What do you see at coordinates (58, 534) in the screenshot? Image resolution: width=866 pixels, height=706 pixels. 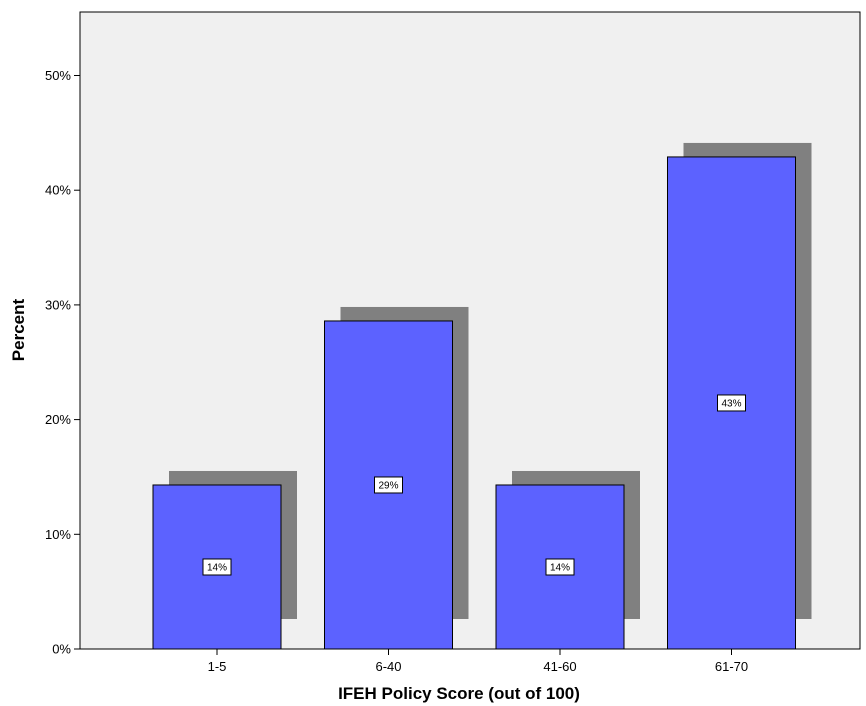 I see `y-tick-label: 10%` at bounding box center [58, 534].